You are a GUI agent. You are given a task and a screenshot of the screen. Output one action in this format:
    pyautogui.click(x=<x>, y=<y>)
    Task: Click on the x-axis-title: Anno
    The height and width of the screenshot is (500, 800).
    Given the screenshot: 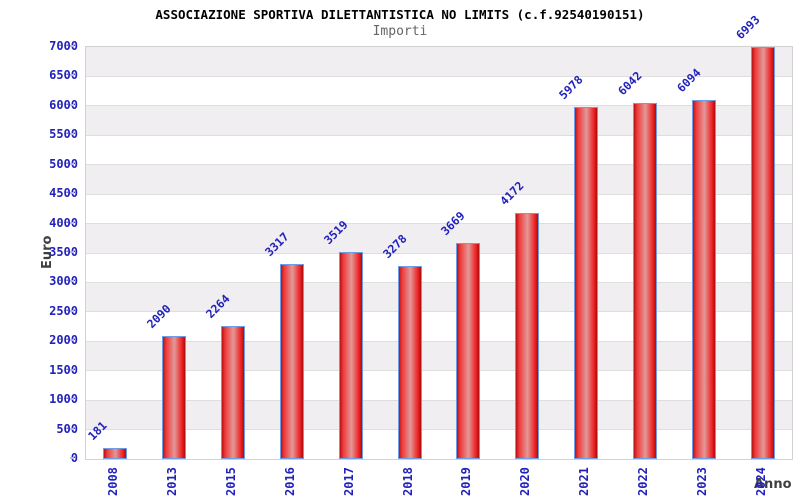 What is the action you would take?
    pyautogui.click(x=773, y=484)
    